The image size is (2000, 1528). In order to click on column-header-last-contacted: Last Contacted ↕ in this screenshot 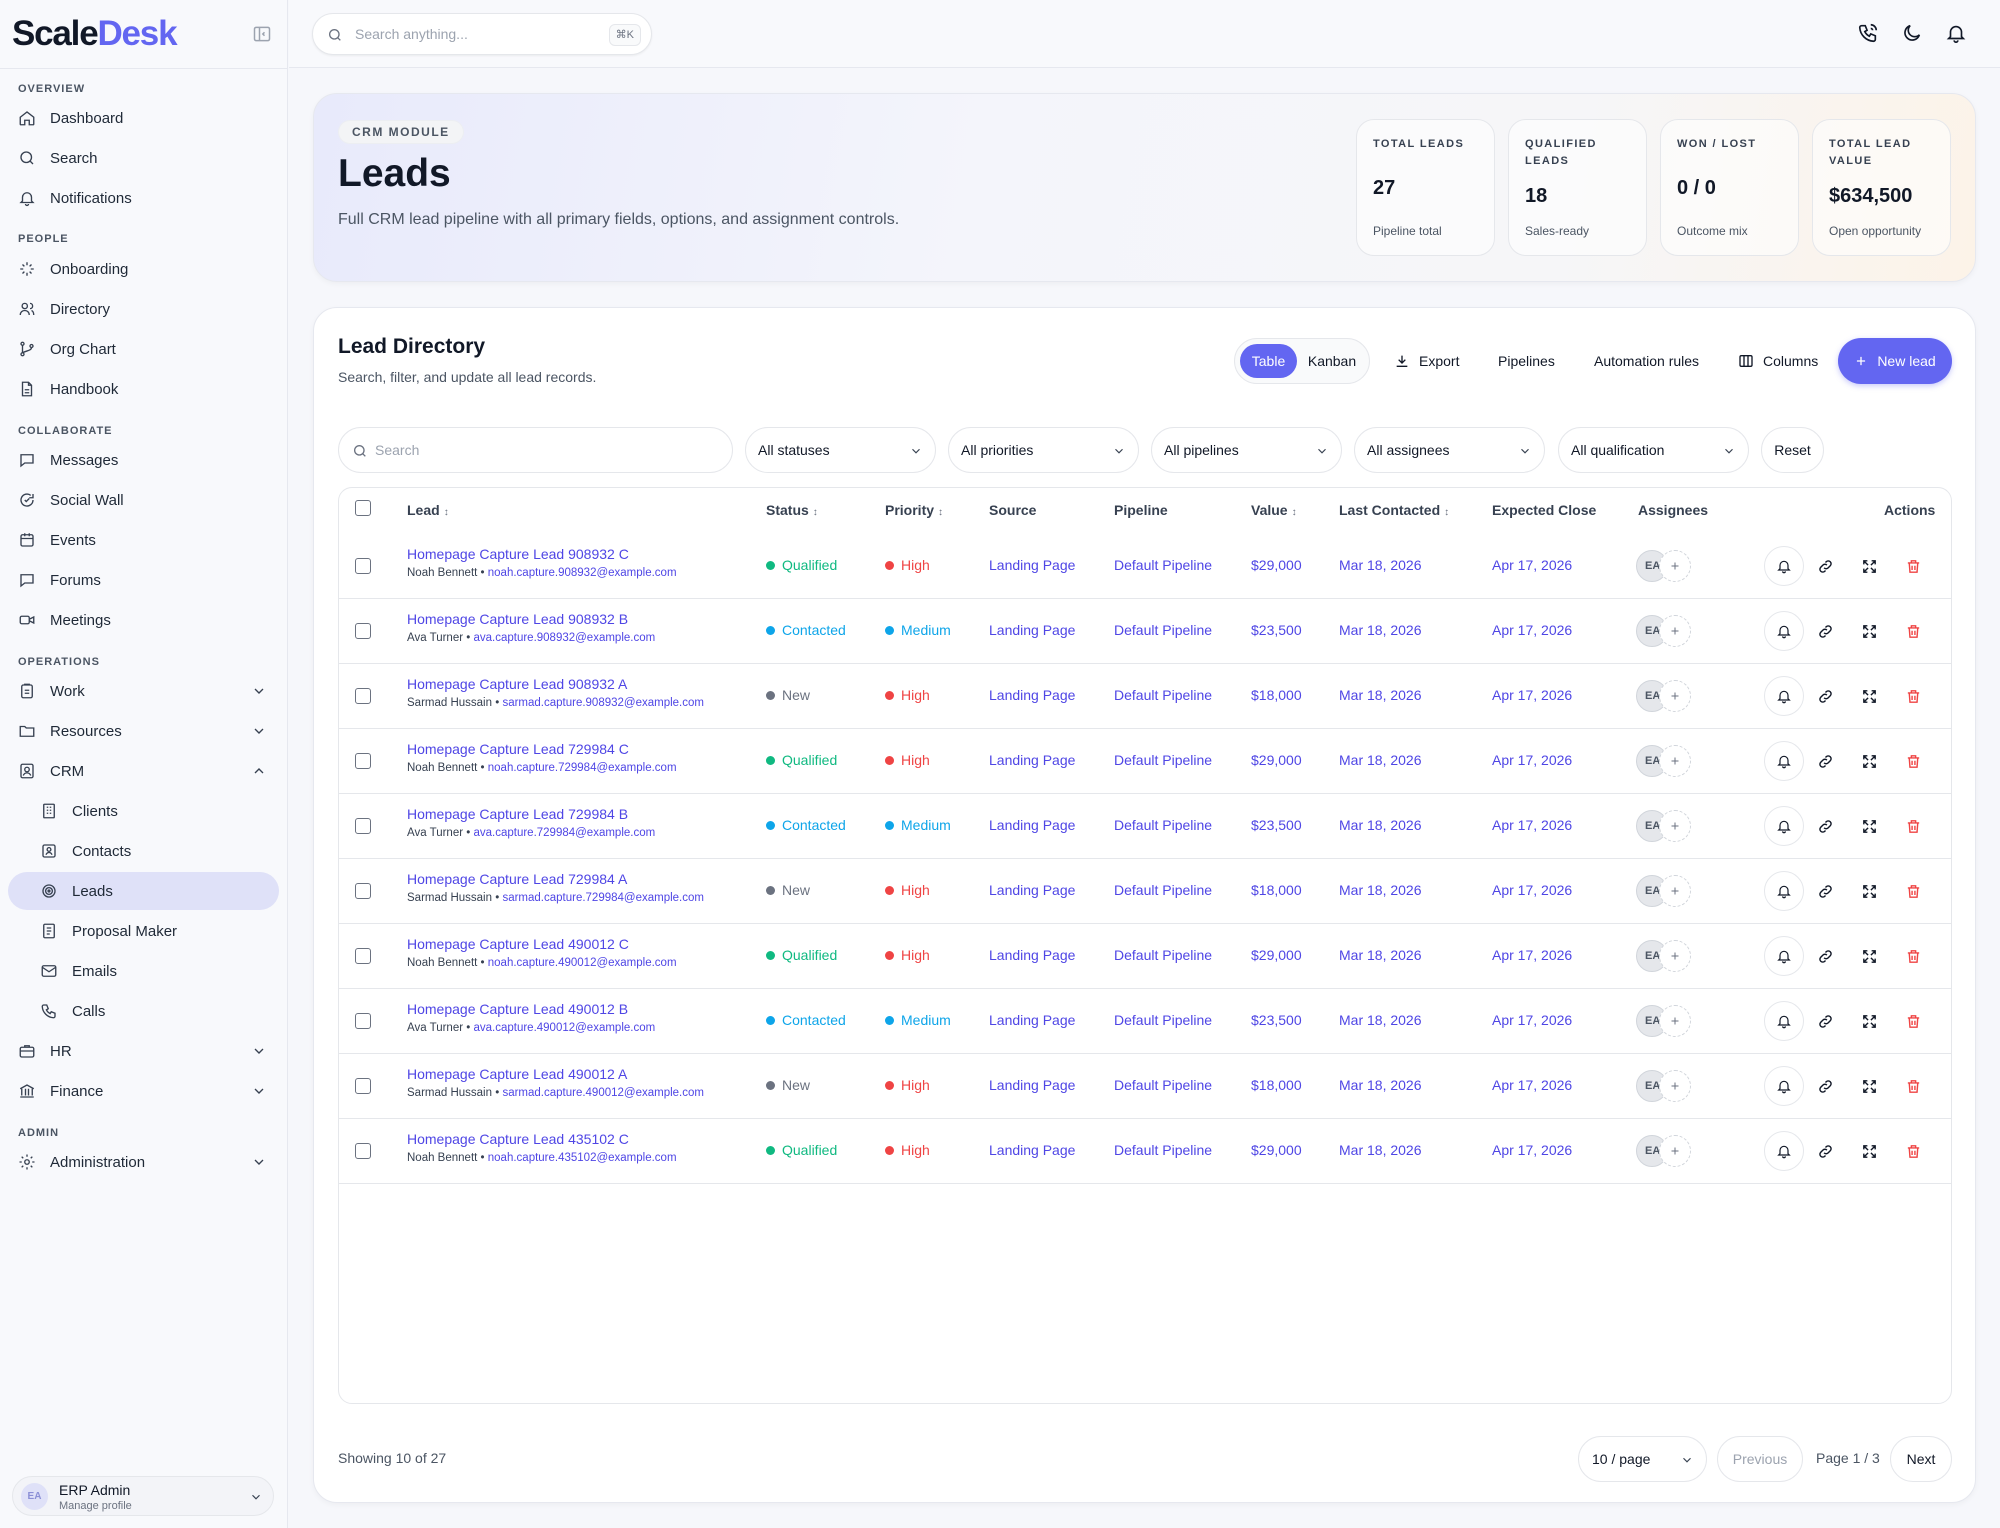, I will do `click(1394, 510)`.